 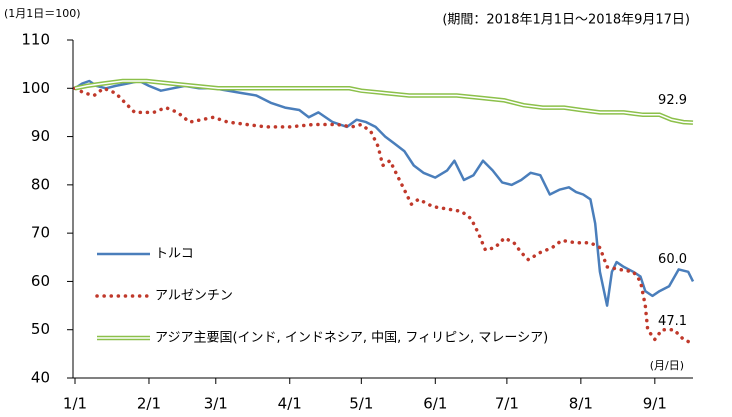 What do you see at coordinates (75, 404) in the screenshot?
I see `x-tick-label: 1/1` at bounding box center [75, 404].